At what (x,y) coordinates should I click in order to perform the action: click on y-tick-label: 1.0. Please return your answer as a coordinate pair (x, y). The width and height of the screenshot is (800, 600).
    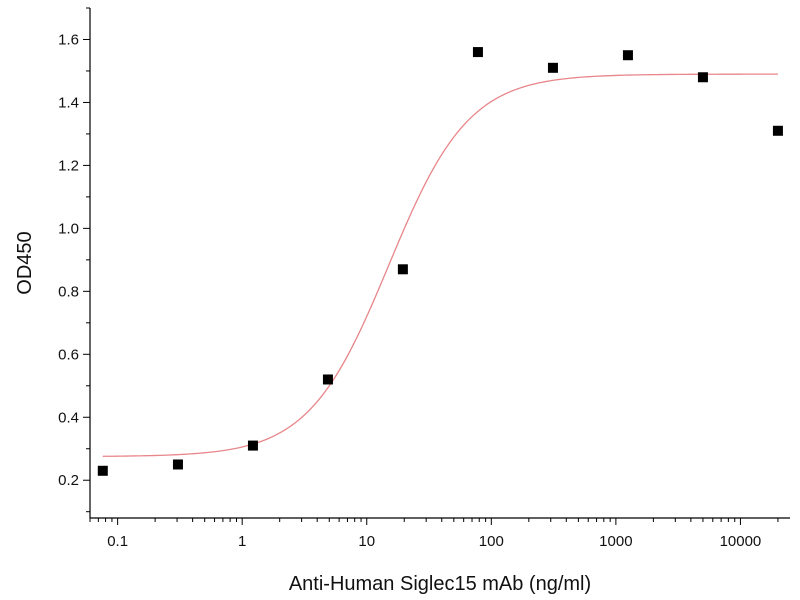
    Looking at the image, I should click on (68, 228).